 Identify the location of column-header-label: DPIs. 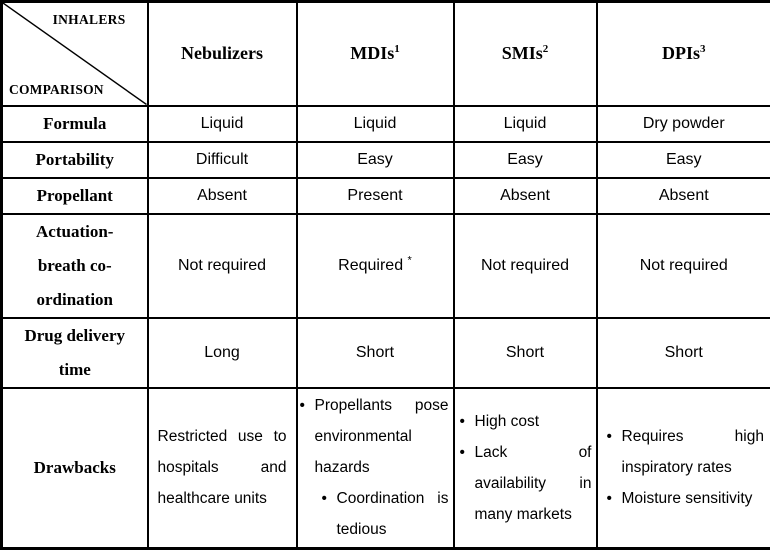
(680, 53).